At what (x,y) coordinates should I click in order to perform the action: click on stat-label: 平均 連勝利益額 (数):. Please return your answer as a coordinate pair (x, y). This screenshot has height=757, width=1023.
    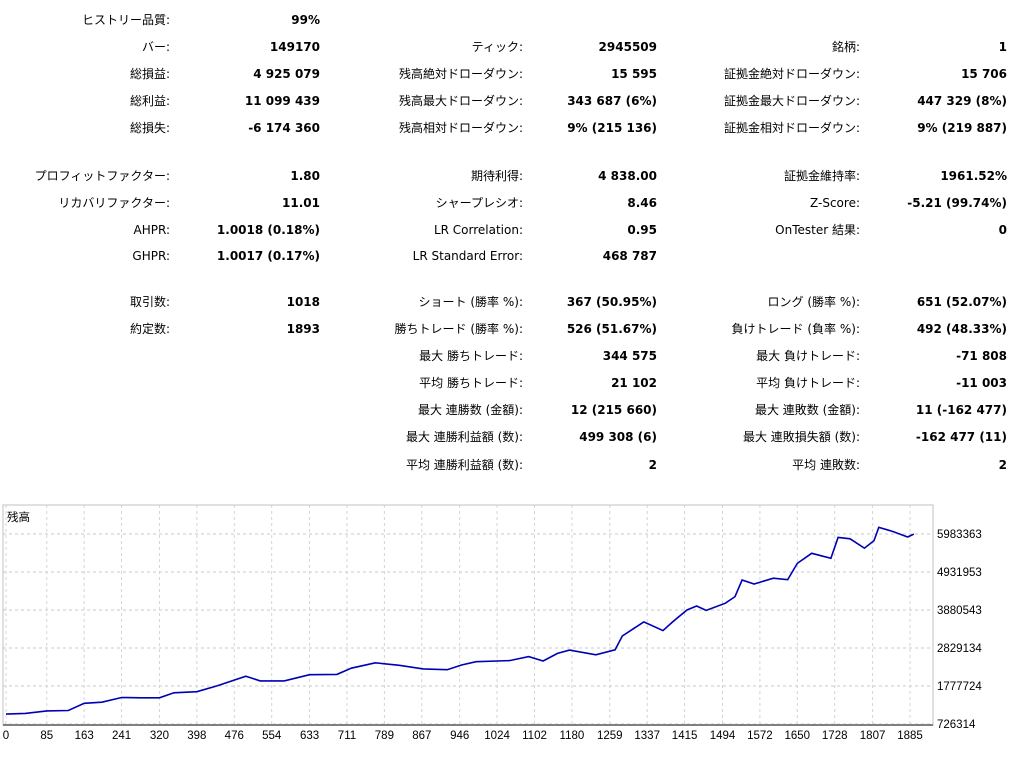
    Looking at the image, I should click on (464, 465).